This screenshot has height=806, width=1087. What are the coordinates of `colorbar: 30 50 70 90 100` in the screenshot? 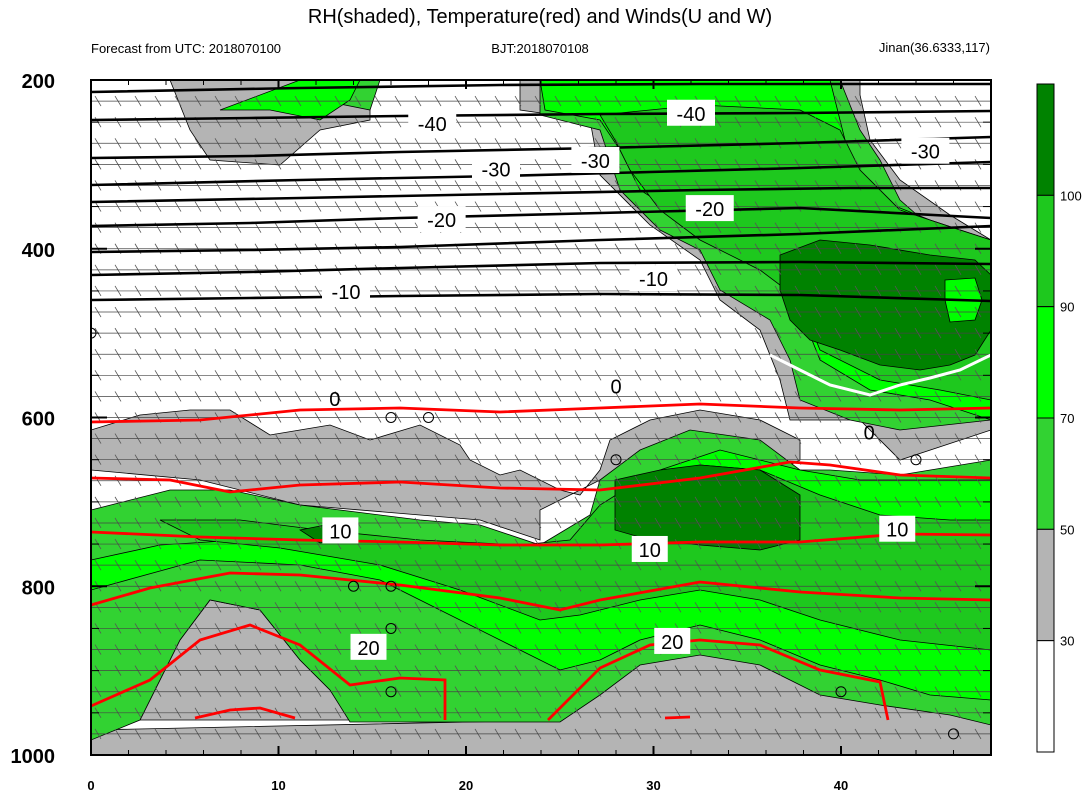 It's located at (1059, 418).